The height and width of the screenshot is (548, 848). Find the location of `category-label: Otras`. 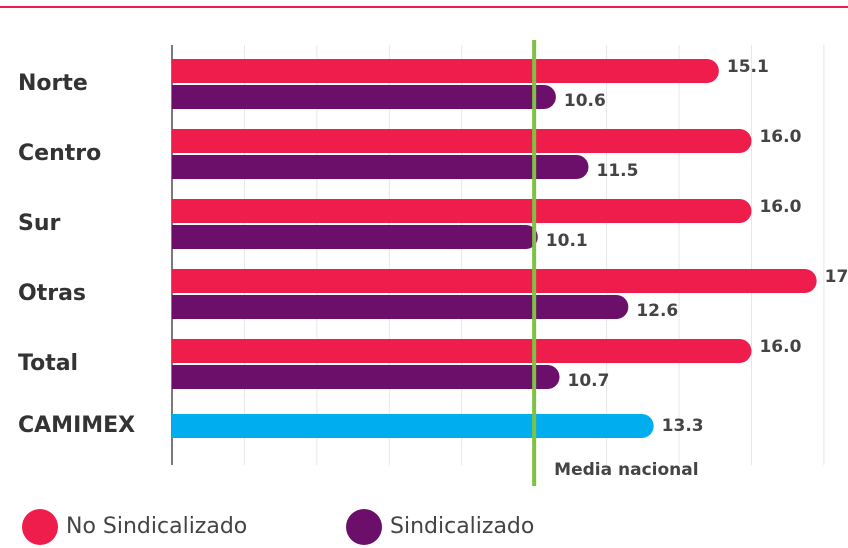

category-label: Otras is located at coordinates (52, 293).